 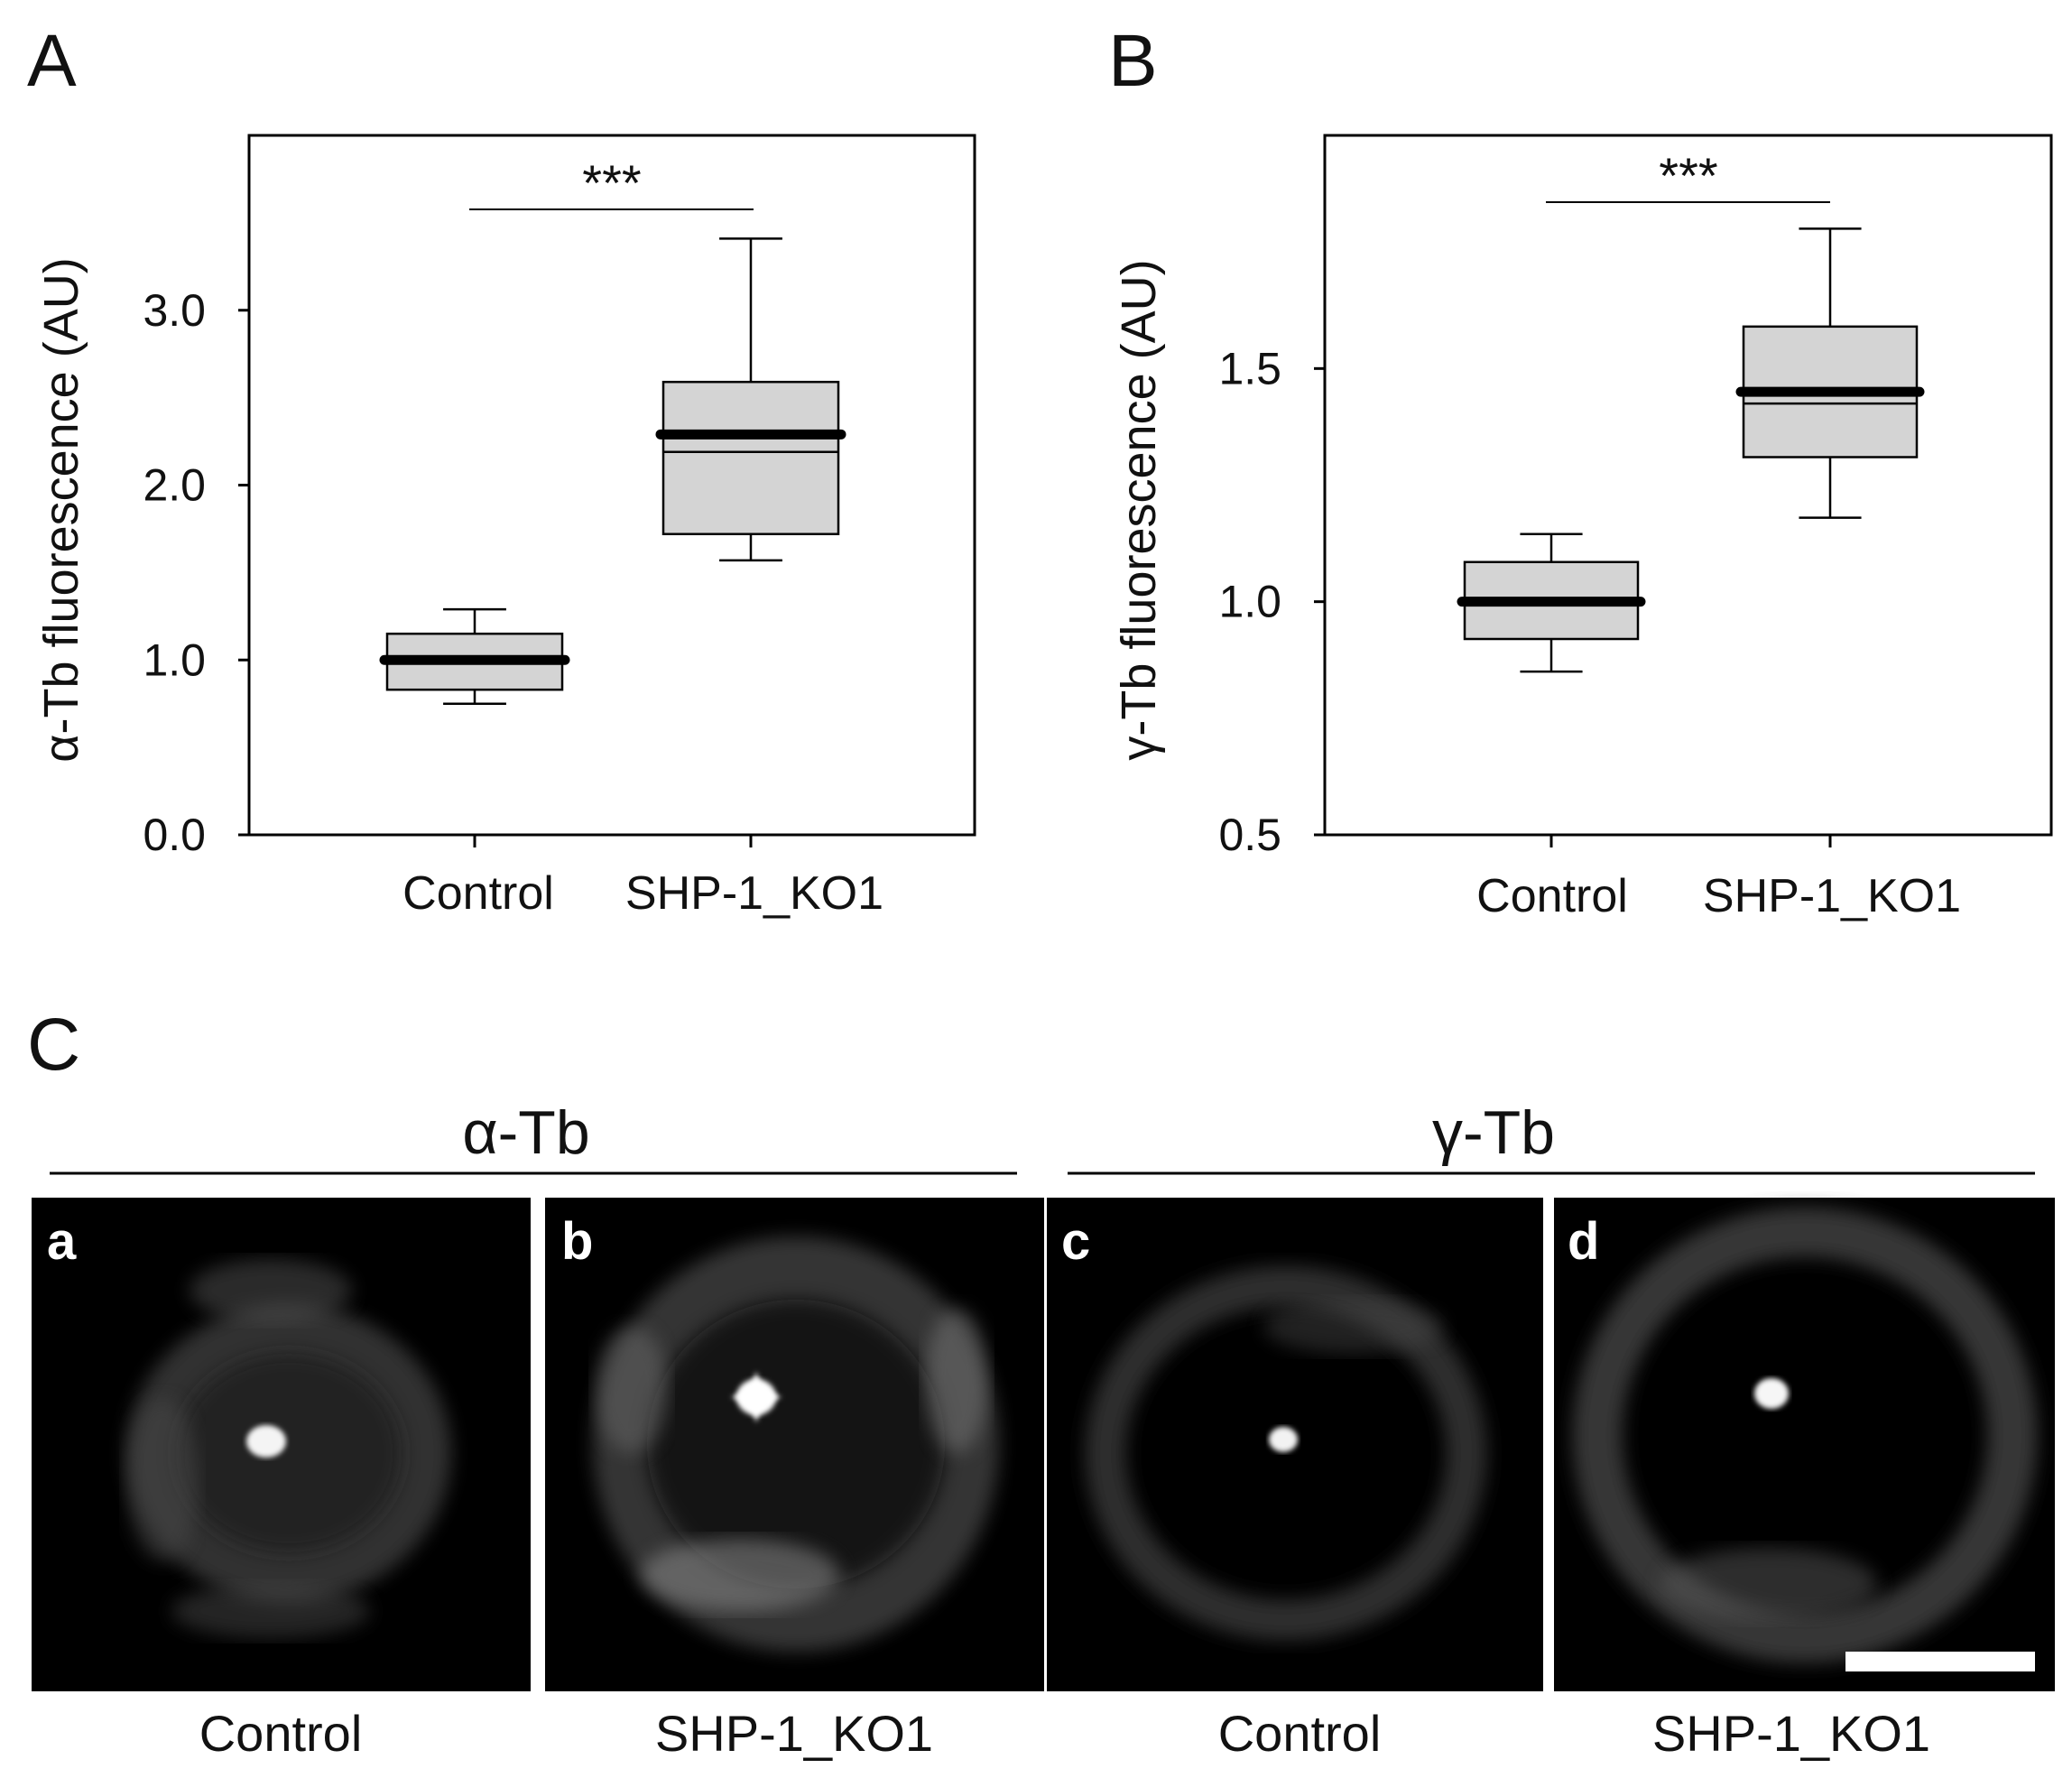 I want to click on micrograph-caption-b: SHP-1_KO1, so click(x=794, y=1733).